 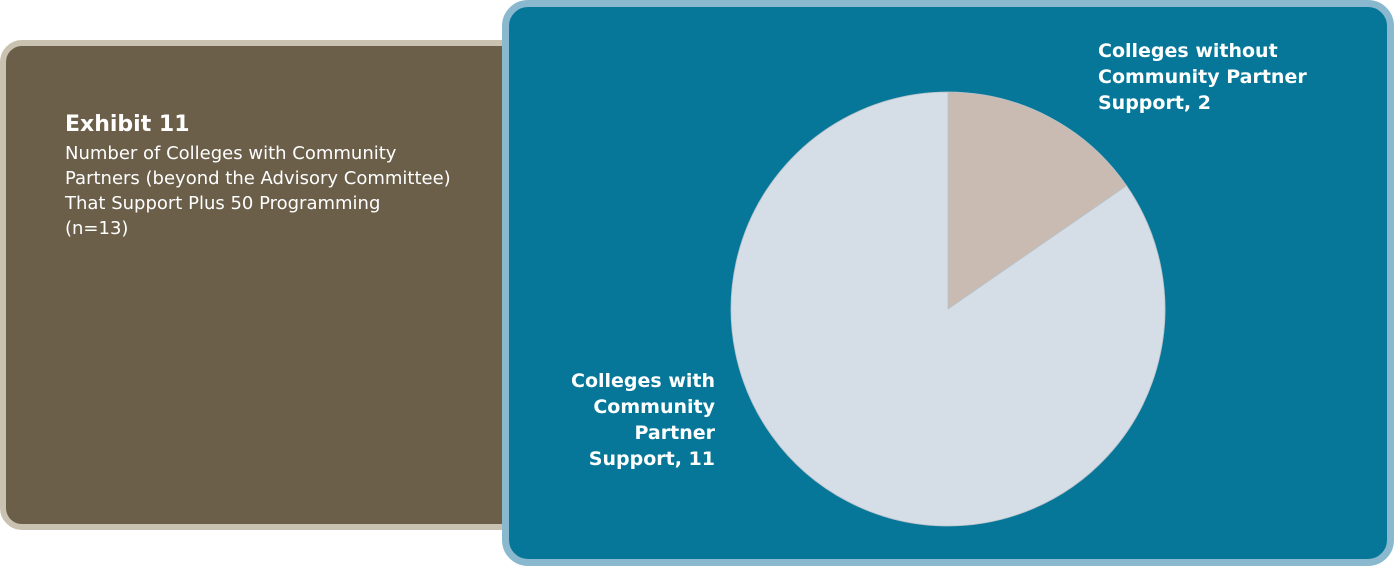 What do you see at coordinates (1037, 200) in the screenshot?
I see `pie-slice-without-support` at bounding box center [1037, 200].